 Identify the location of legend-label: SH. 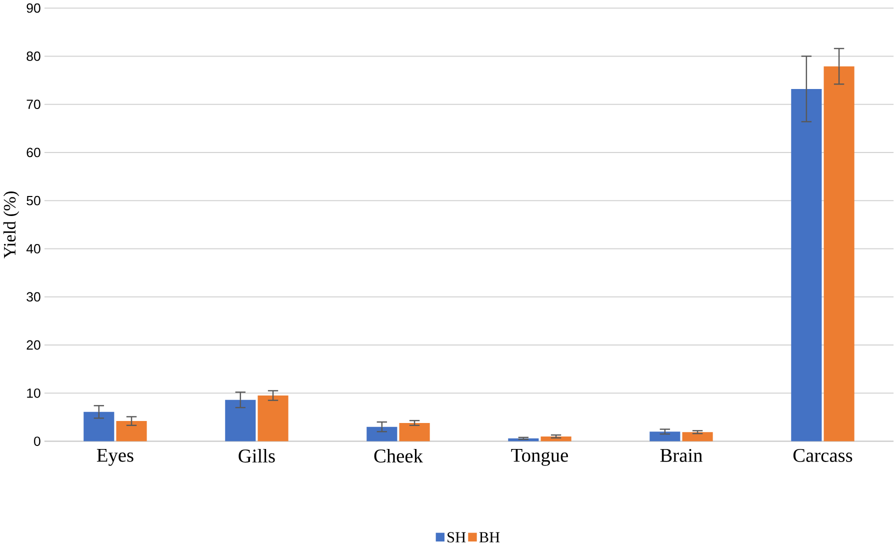
(457, 537).